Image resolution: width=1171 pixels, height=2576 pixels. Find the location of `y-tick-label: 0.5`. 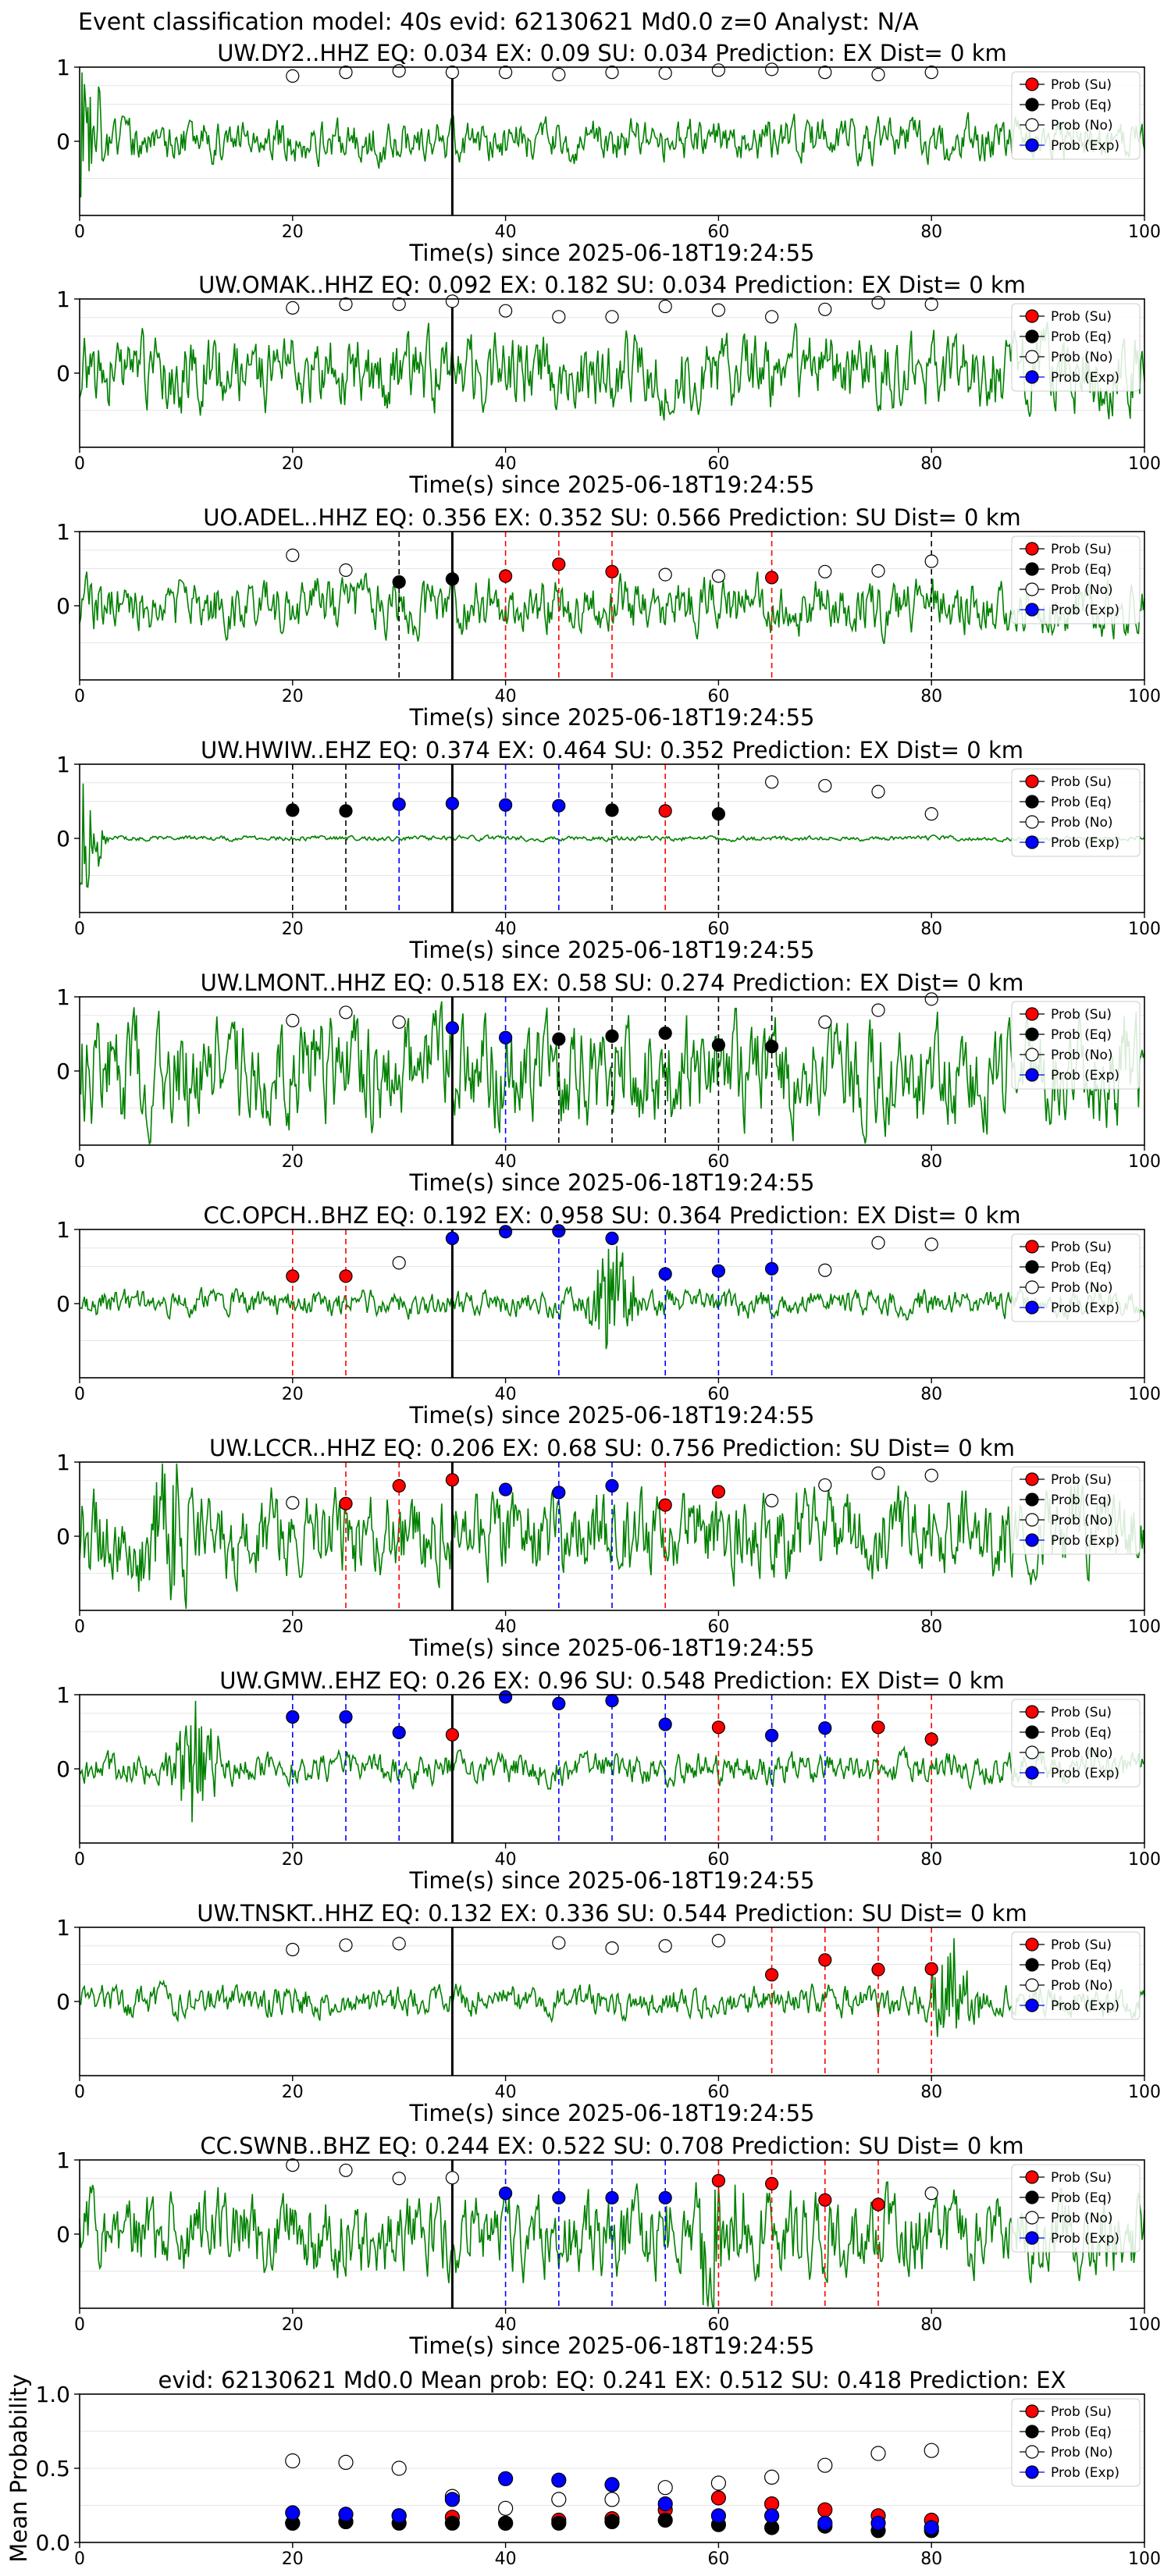

y-tick-label: 0.5 is located at coordinates (52, 2469).